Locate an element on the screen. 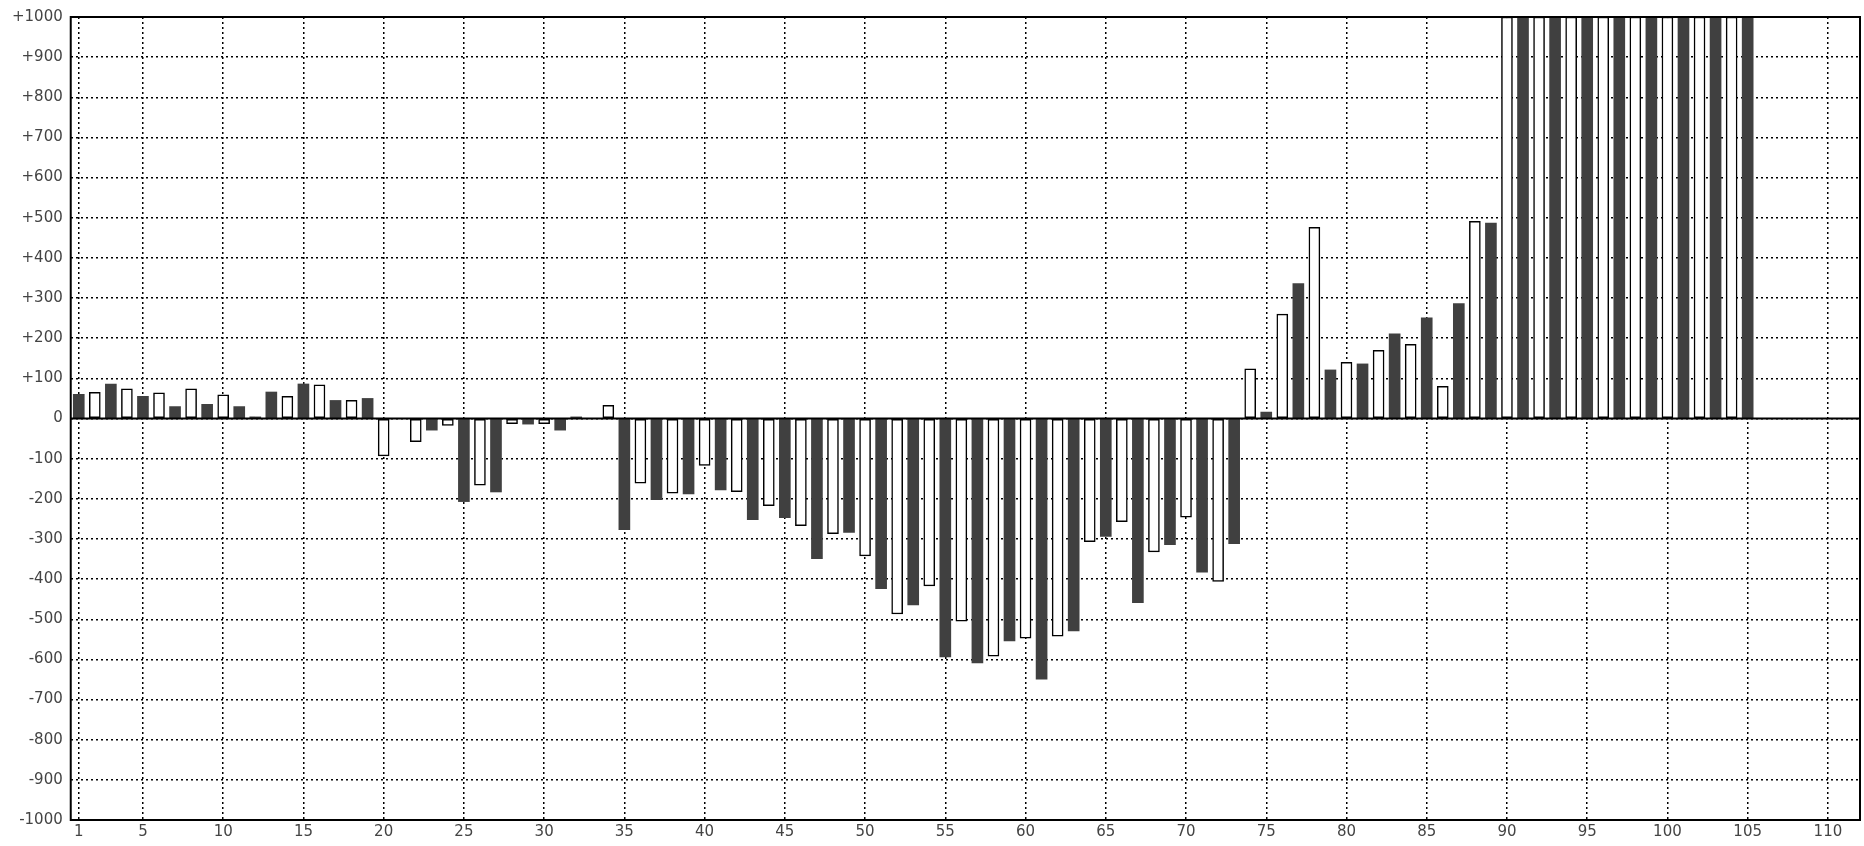 The height and width of the screenshot is (846, 1864). x-tick-label: 100 is located at coordinates (1667, 830).